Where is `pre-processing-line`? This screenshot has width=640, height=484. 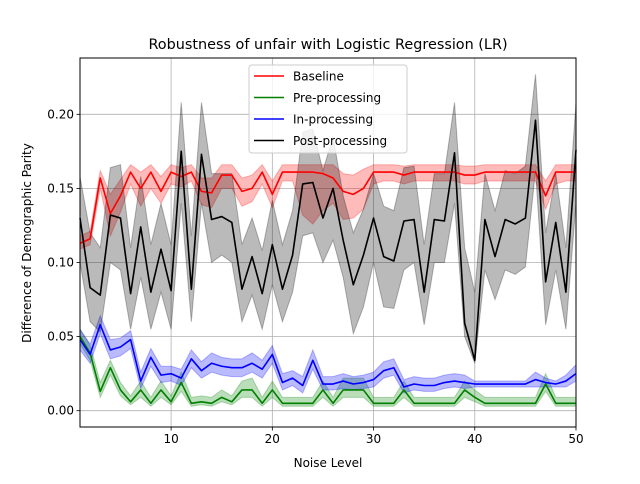
pre-processing-line is located at coordinates (327, 370).